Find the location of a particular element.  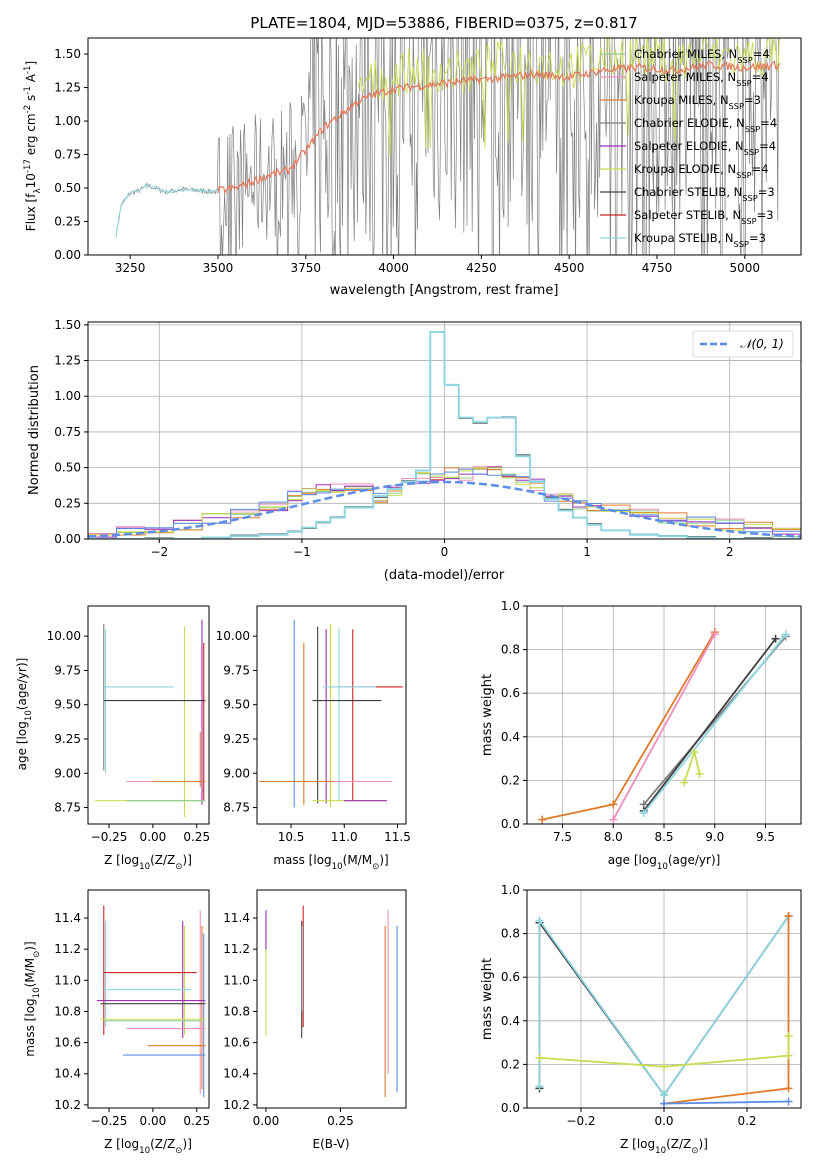

y-tick-label: 9.75 is located at coordinates (67, 670).